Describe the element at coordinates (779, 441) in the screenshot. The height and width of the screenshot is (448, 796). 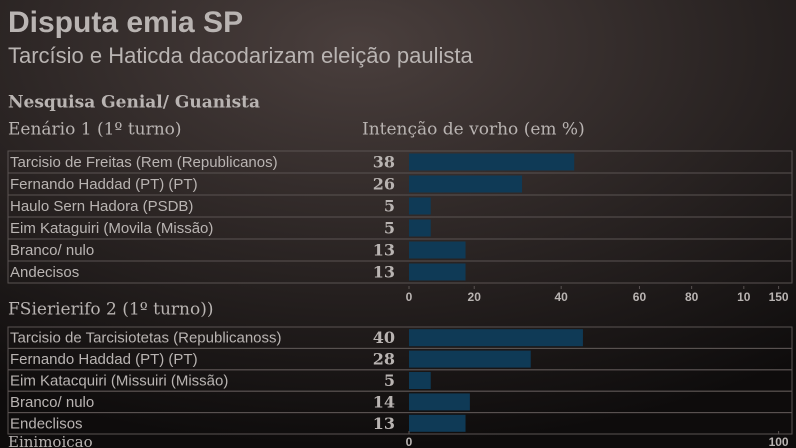
I see `x-tick-label: 100` at that location.